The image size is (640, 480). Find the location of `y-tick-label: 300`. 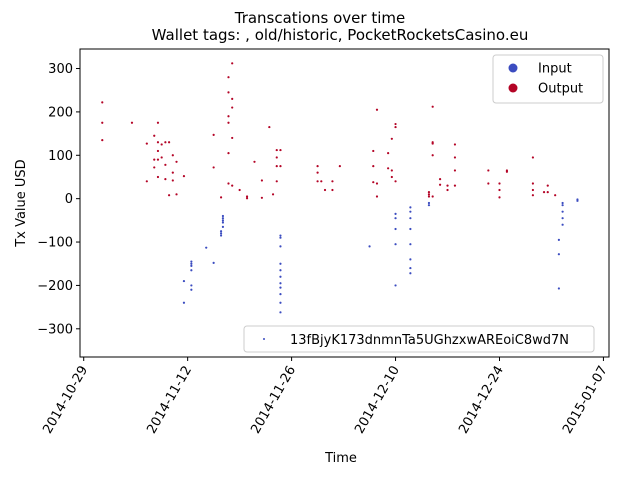

y-tick-label: 300 is located at coordinates (60, 69).